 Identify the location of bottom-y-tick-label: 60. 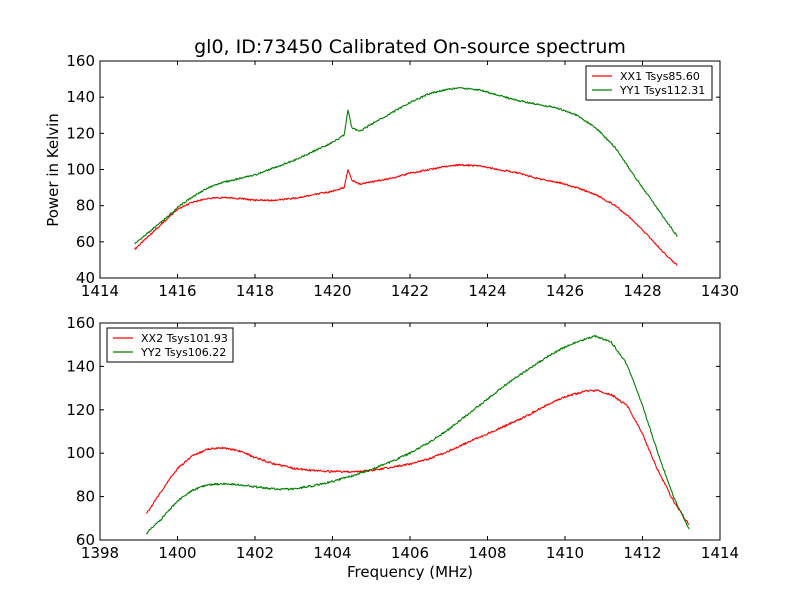
(85, 540).